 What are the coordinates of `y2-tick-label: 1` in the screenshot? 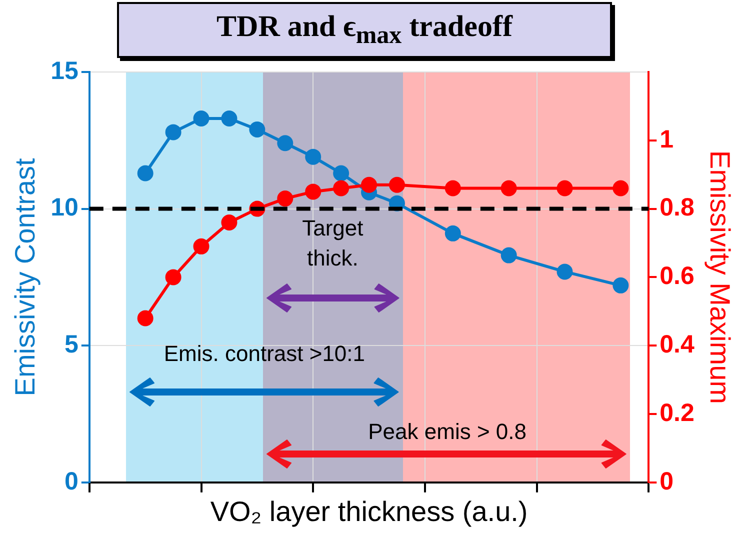 It's located at (667, 139).